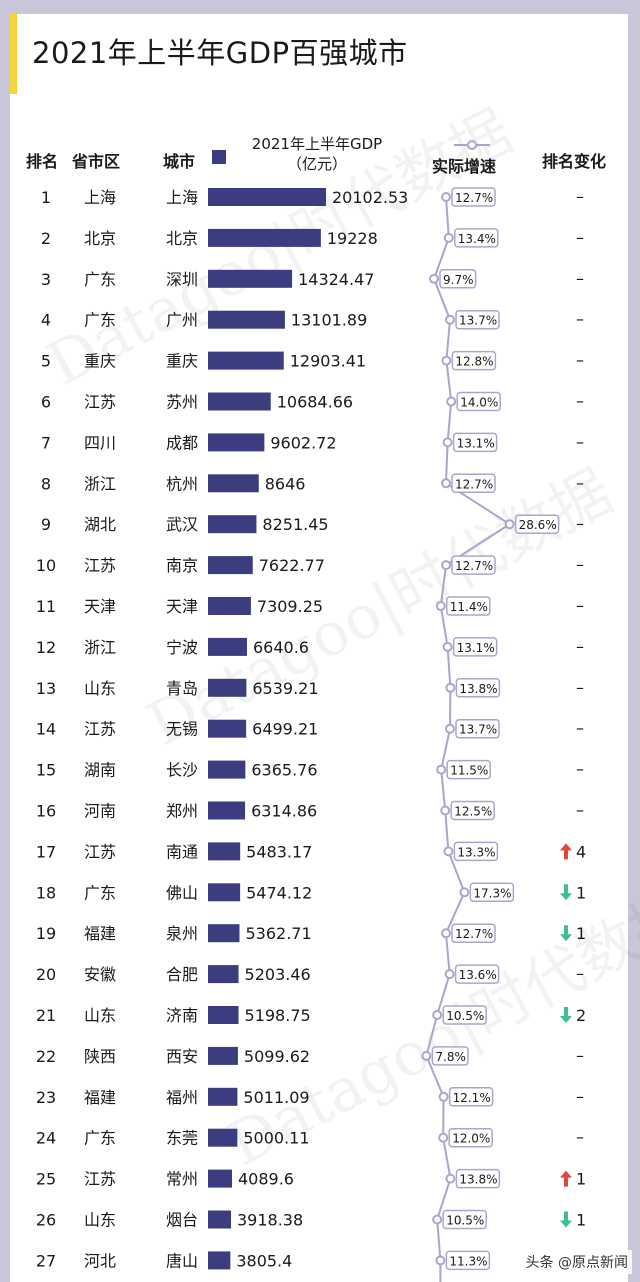 The height and width of the screenshot is (1282, 640). What do you see at coordinates (46, 729) in the screenshot?
I see `rank-label: 14` at bounding box center [46, 729].